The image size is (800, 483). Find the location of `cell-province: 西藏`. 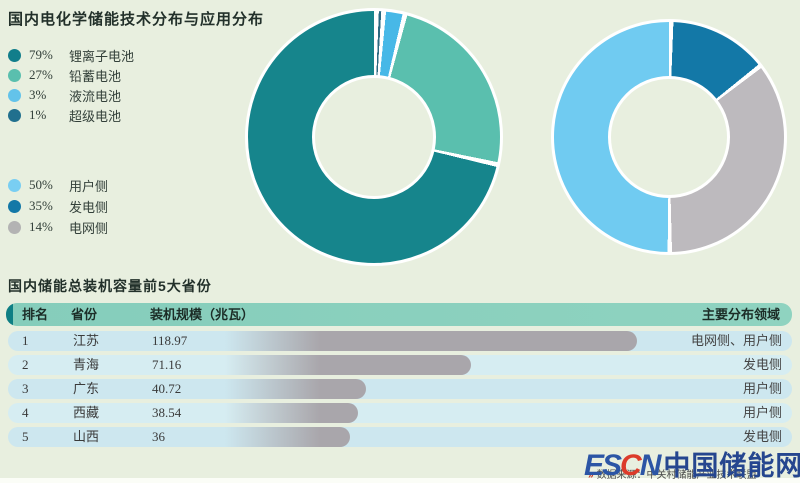

cell-province: 西藏 is located at coordinates (86, 412).